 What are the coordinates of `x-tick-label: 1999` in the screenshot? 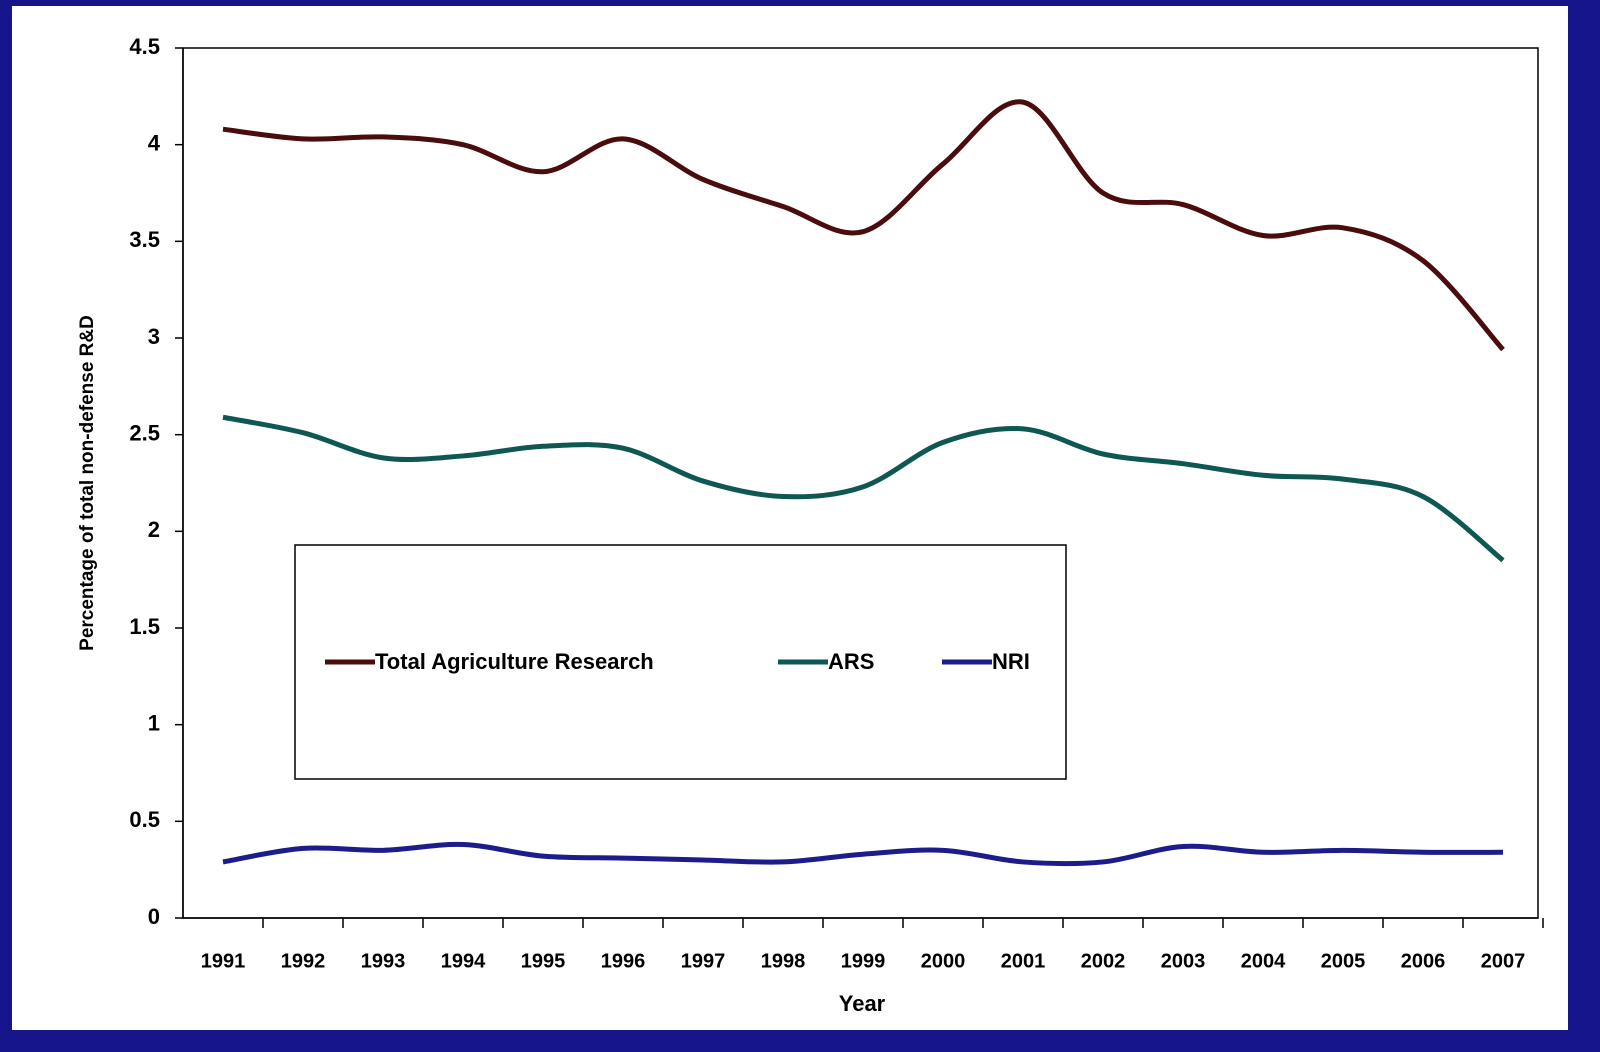 It's located at (863, 961).